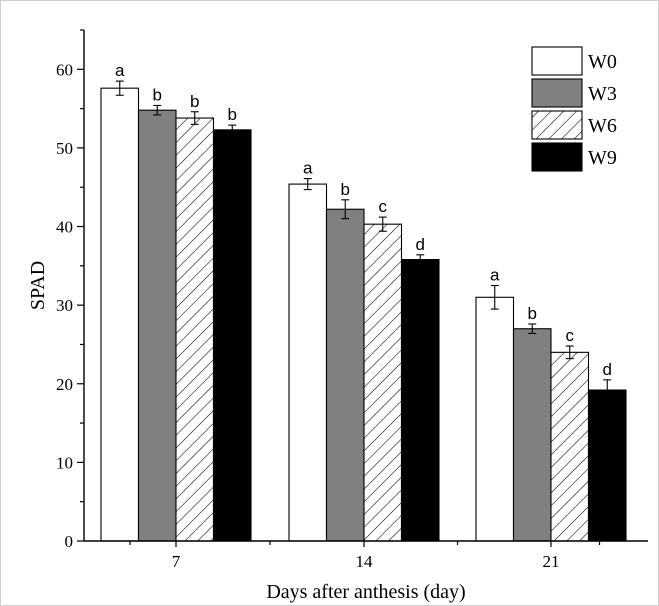  I want to click on legend-swatch-W6, so click(557, 125).